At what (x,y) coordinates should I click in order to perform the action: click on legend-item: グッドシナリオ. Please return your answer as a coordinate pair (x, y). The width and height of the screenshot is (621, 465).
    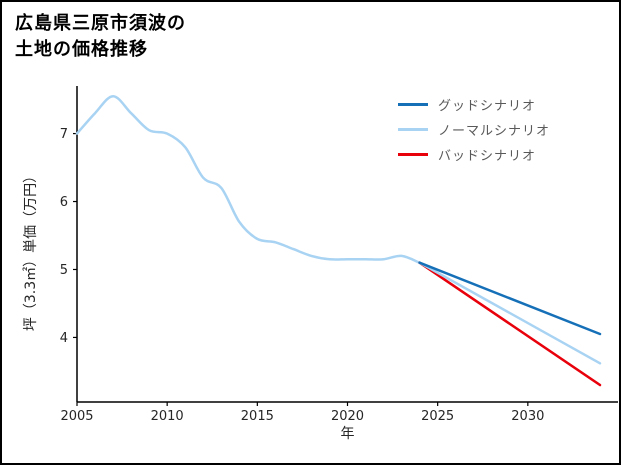
    Looking at the image, I should click on (474, 104).